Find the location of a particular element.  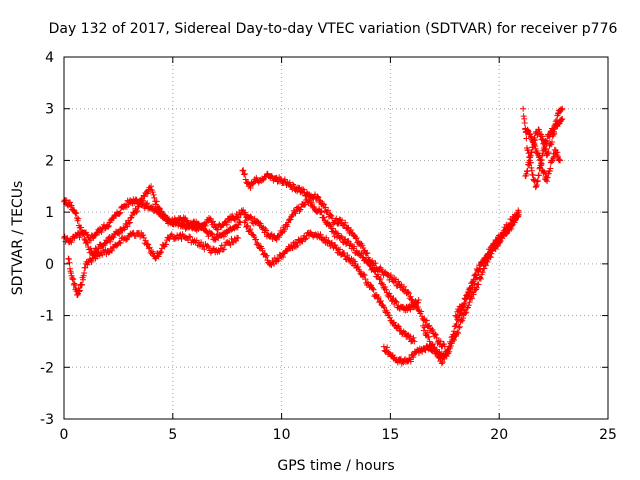

x-tick-label: 25 is located at coordinates (608, 435).